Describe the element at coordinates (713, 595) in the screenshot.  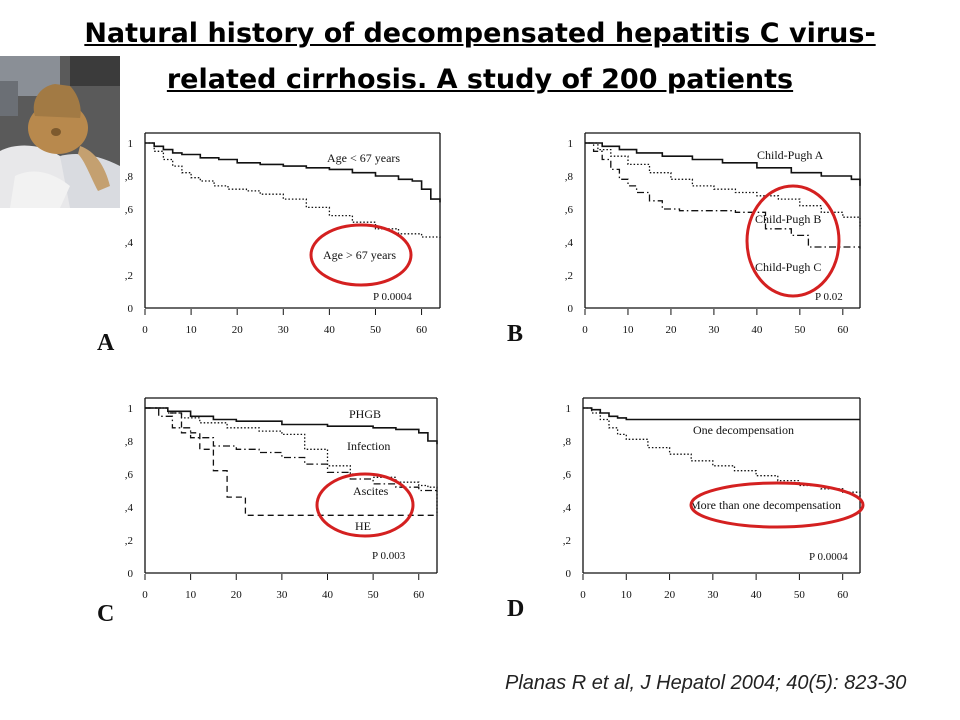
I see `panel-d-x-tick-label-3: 30` at that location.